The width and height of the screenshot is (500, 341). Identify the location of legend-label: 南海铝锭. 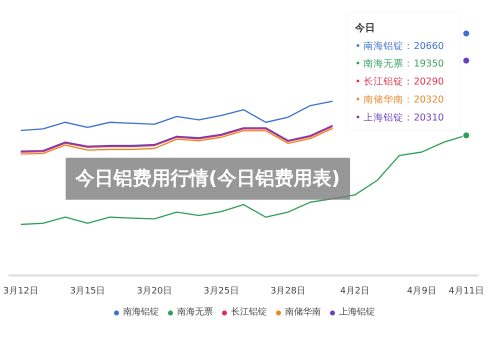
(141, 312).